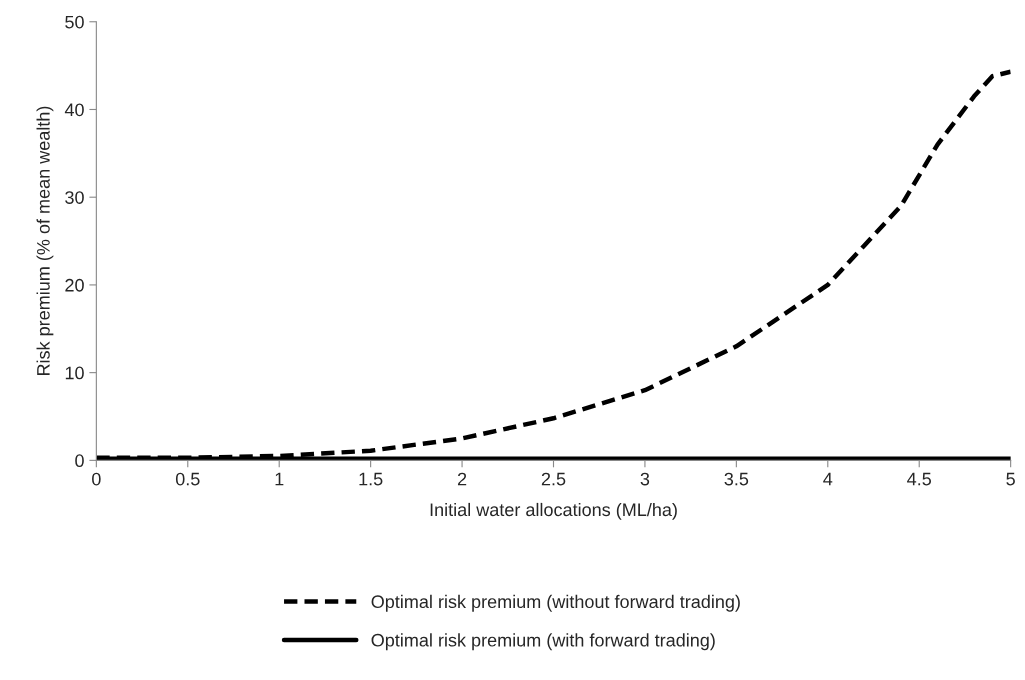 The width and height of the screenshot is (1025, 680). I want to click on x-tick-label: 5, so click(1010, 479).